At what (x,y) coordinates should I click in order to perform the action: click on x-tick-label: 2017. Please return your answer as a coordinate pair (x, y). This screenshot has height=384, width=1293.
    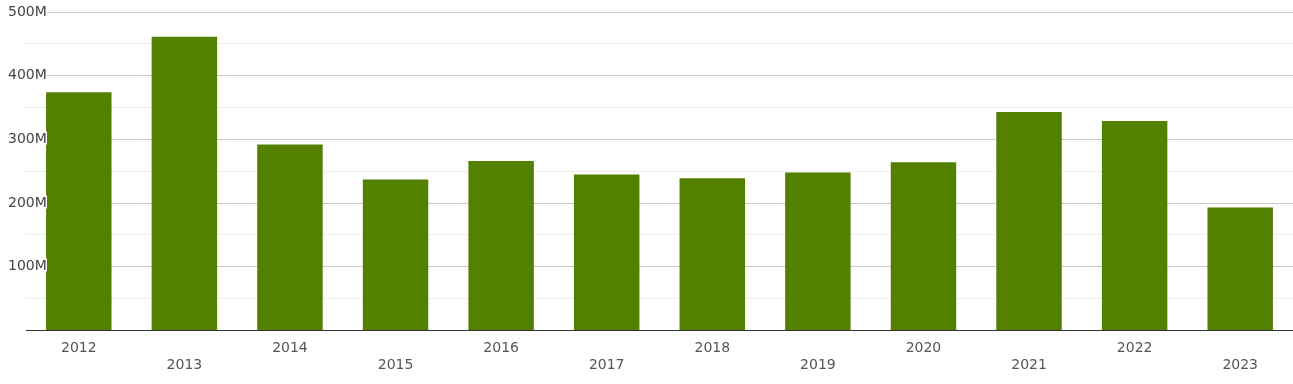
    Looking at the image, I should click on (606, 364).